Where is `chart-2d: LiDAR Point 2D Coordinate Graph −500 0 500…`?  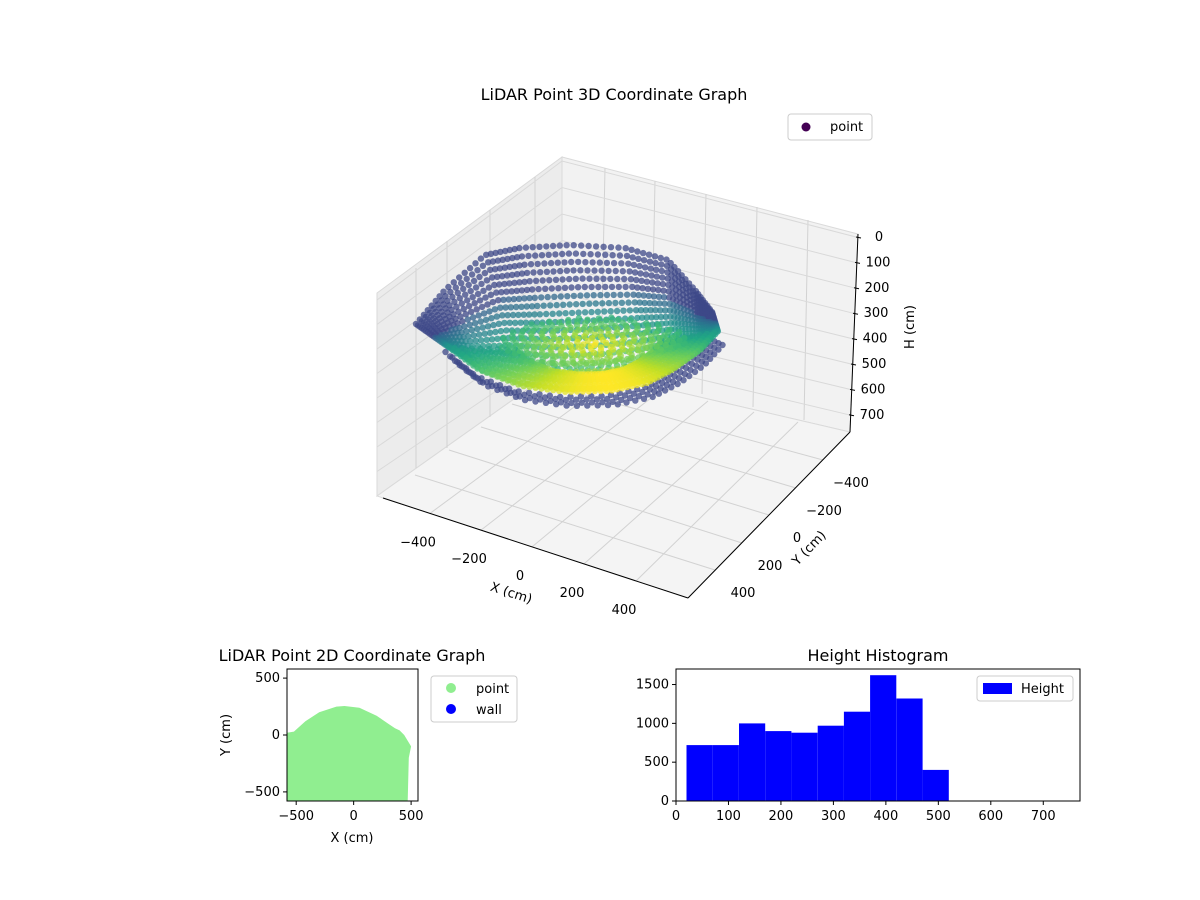
chart-2d: LiDAR Point 2D Coordinate Graph −500 0 500… is located at coordinates (368, 746).